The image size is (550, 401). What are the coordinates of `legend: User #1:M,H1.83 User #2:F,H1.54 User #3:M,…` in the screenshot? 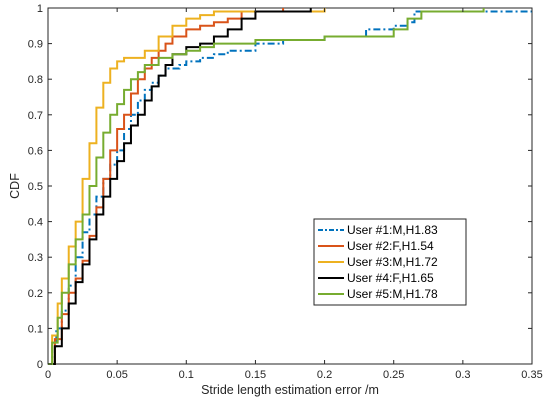 It's located at (390, 262).